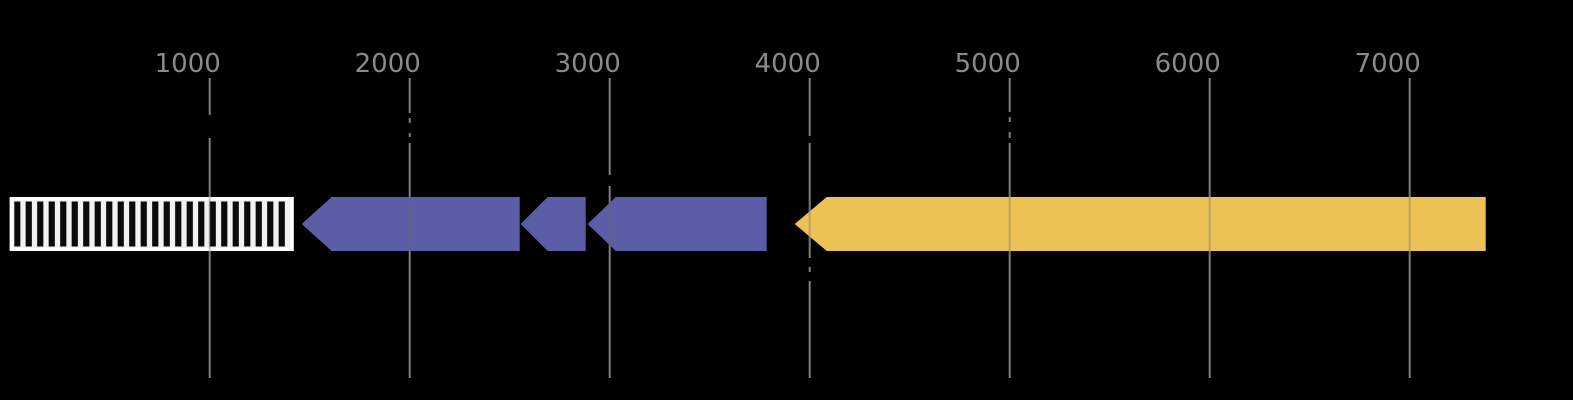  Describe the element at coordinates (151, 224) in the screenshot. I see `hatched-feature` at that location.